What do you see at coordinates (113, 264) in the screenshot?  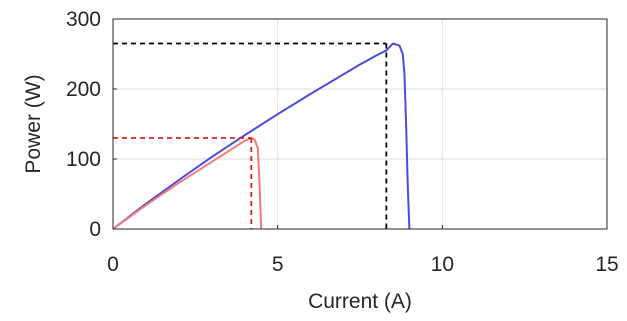 I see `x-tick-label: 0` at bounding box center [113, 264].